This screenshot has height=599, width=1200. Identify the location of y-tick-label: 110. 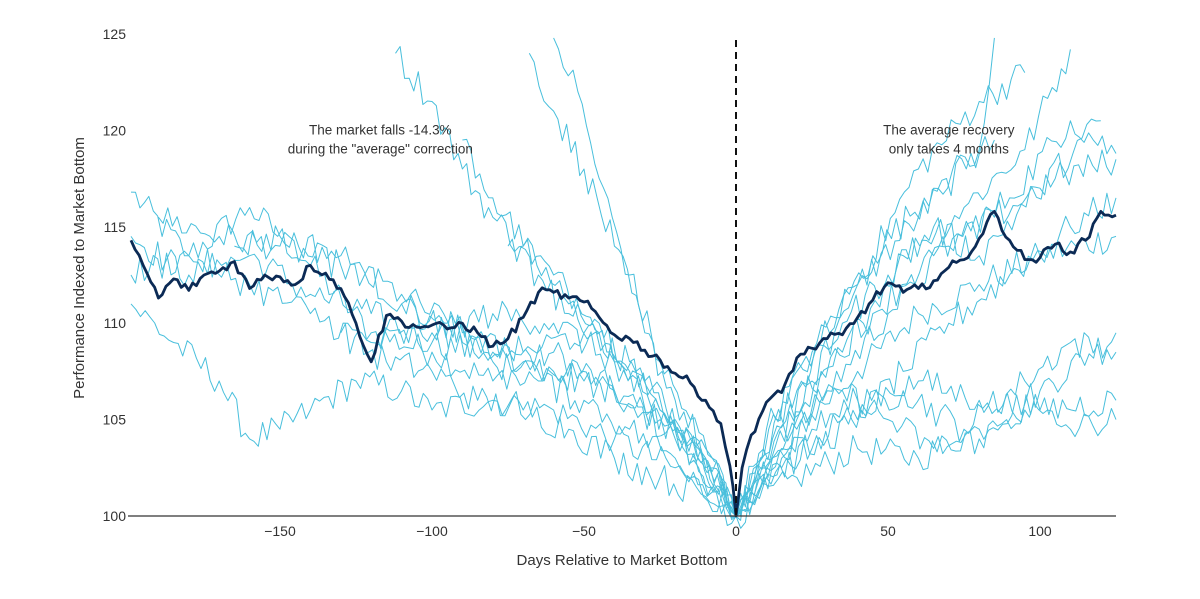
(115, 323).